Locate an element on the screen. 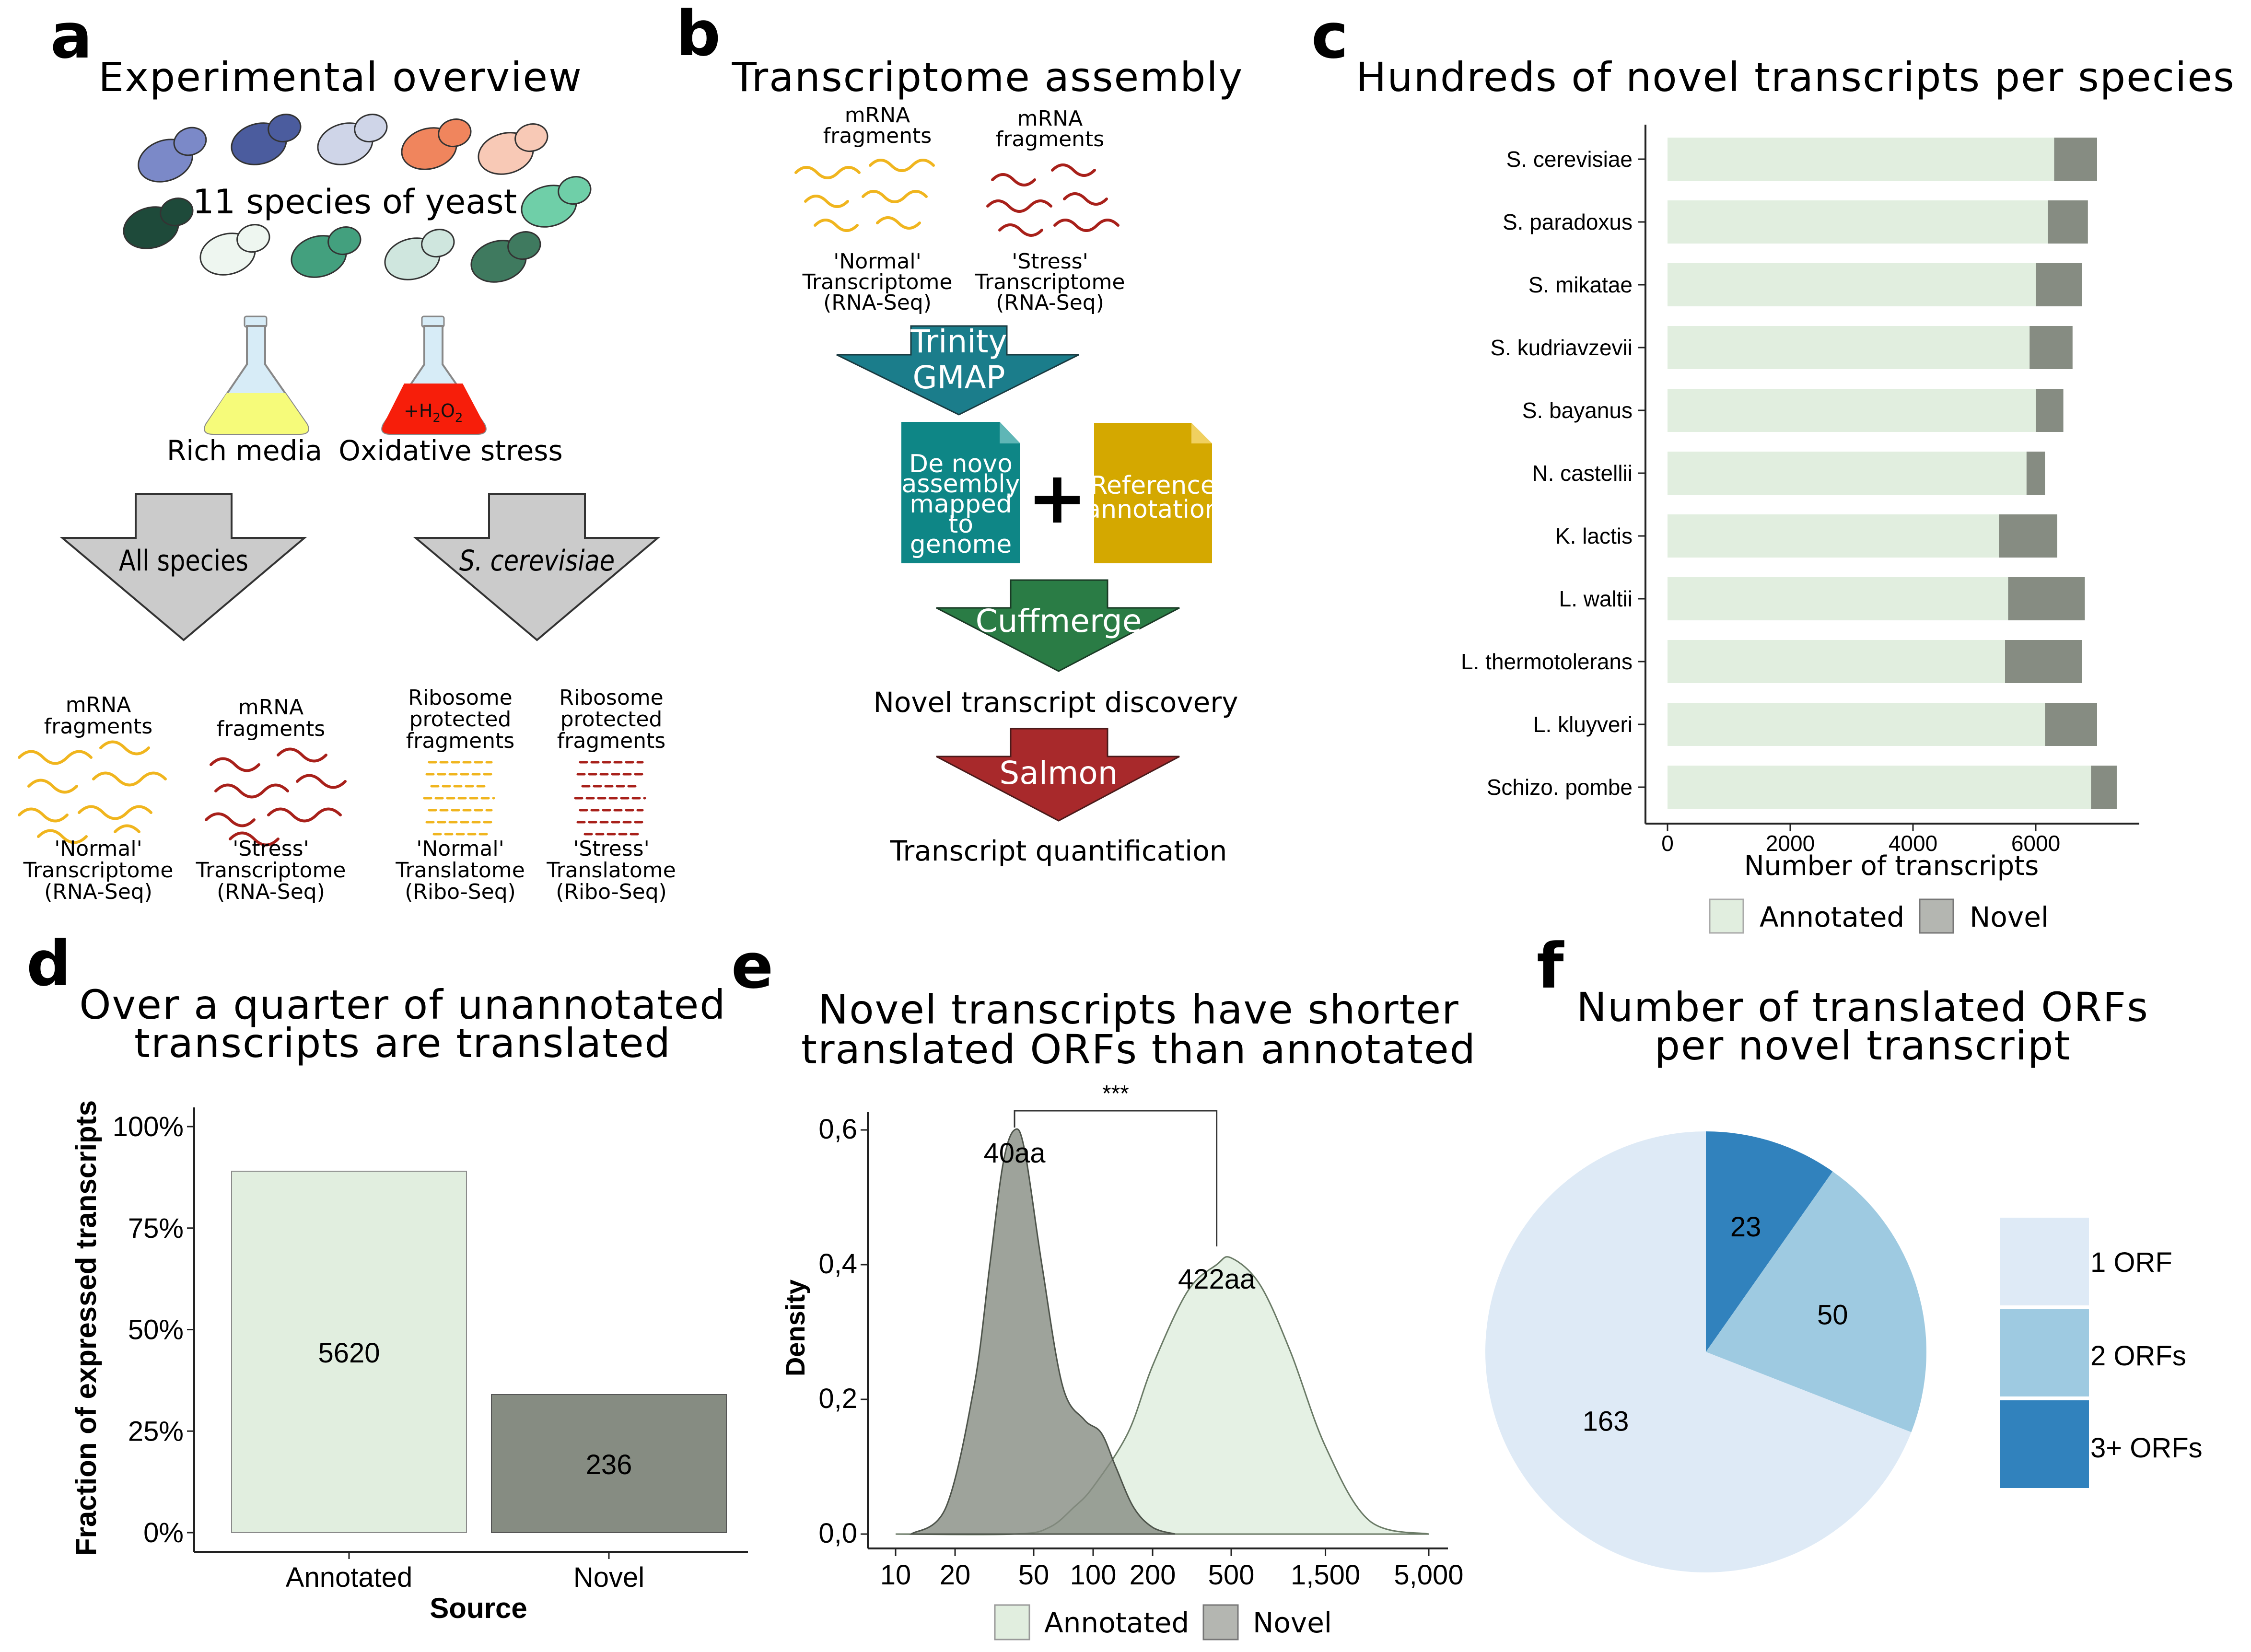 The image size is (2251, 1652). panel-a-title: Experimental overview is located at coordinates (340, 77).